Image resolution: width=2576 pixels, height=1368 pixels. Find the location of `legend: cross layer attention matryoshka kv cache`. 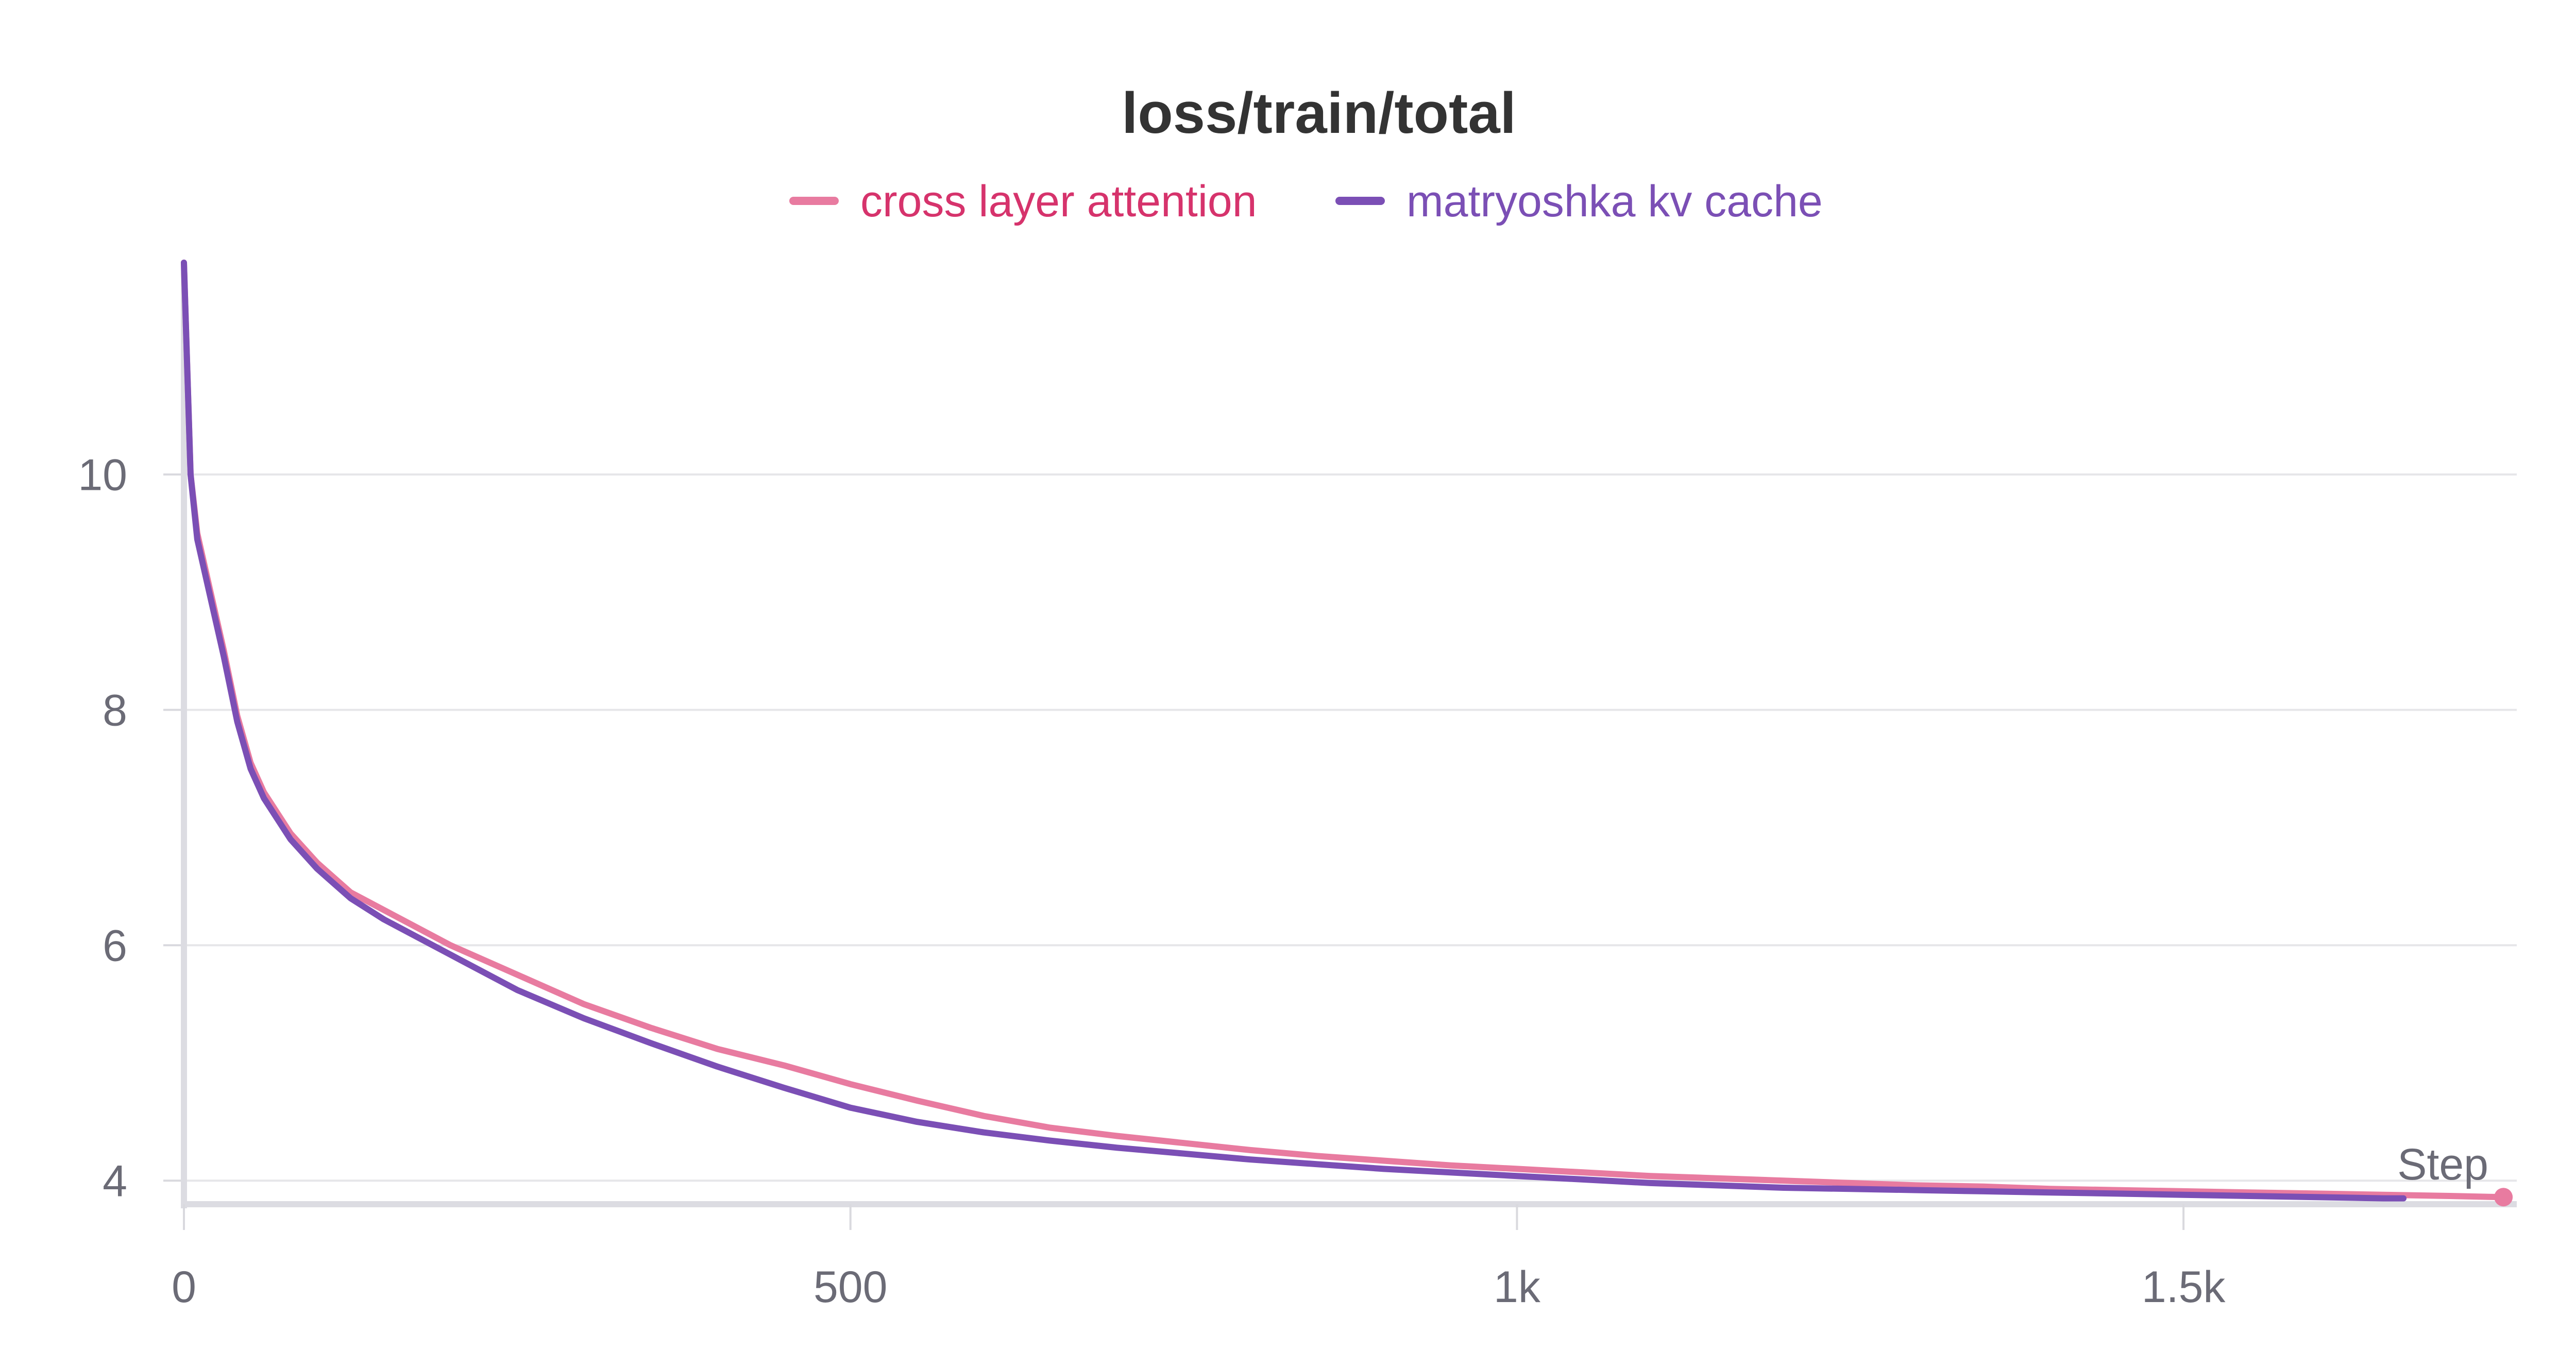

legend: cross layer attention matryoshka kv cache is located at coordinates (1306, 201).